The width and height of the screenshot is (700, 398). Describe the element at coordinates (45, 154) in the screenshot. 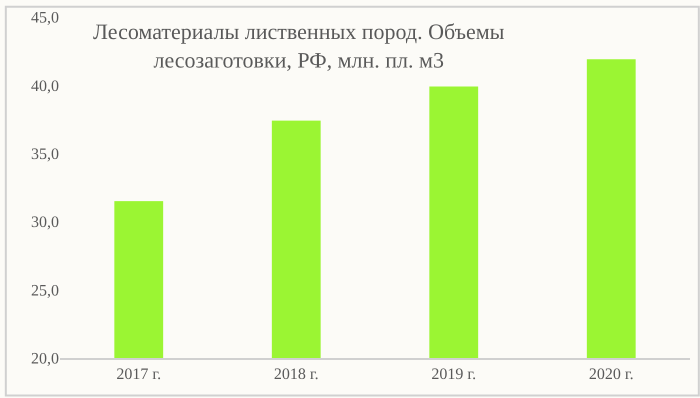

I see `y-tick-label: 35,0` at that location.